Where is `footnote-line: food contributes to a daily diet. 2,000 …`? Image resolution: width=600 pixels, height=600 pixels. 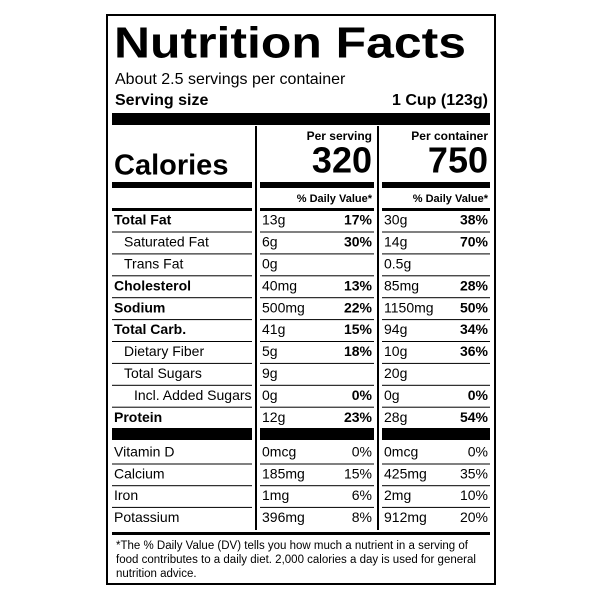 footnote-line: food contributes to a daily diet. 2,000 … is located at coordinates (296, 560).